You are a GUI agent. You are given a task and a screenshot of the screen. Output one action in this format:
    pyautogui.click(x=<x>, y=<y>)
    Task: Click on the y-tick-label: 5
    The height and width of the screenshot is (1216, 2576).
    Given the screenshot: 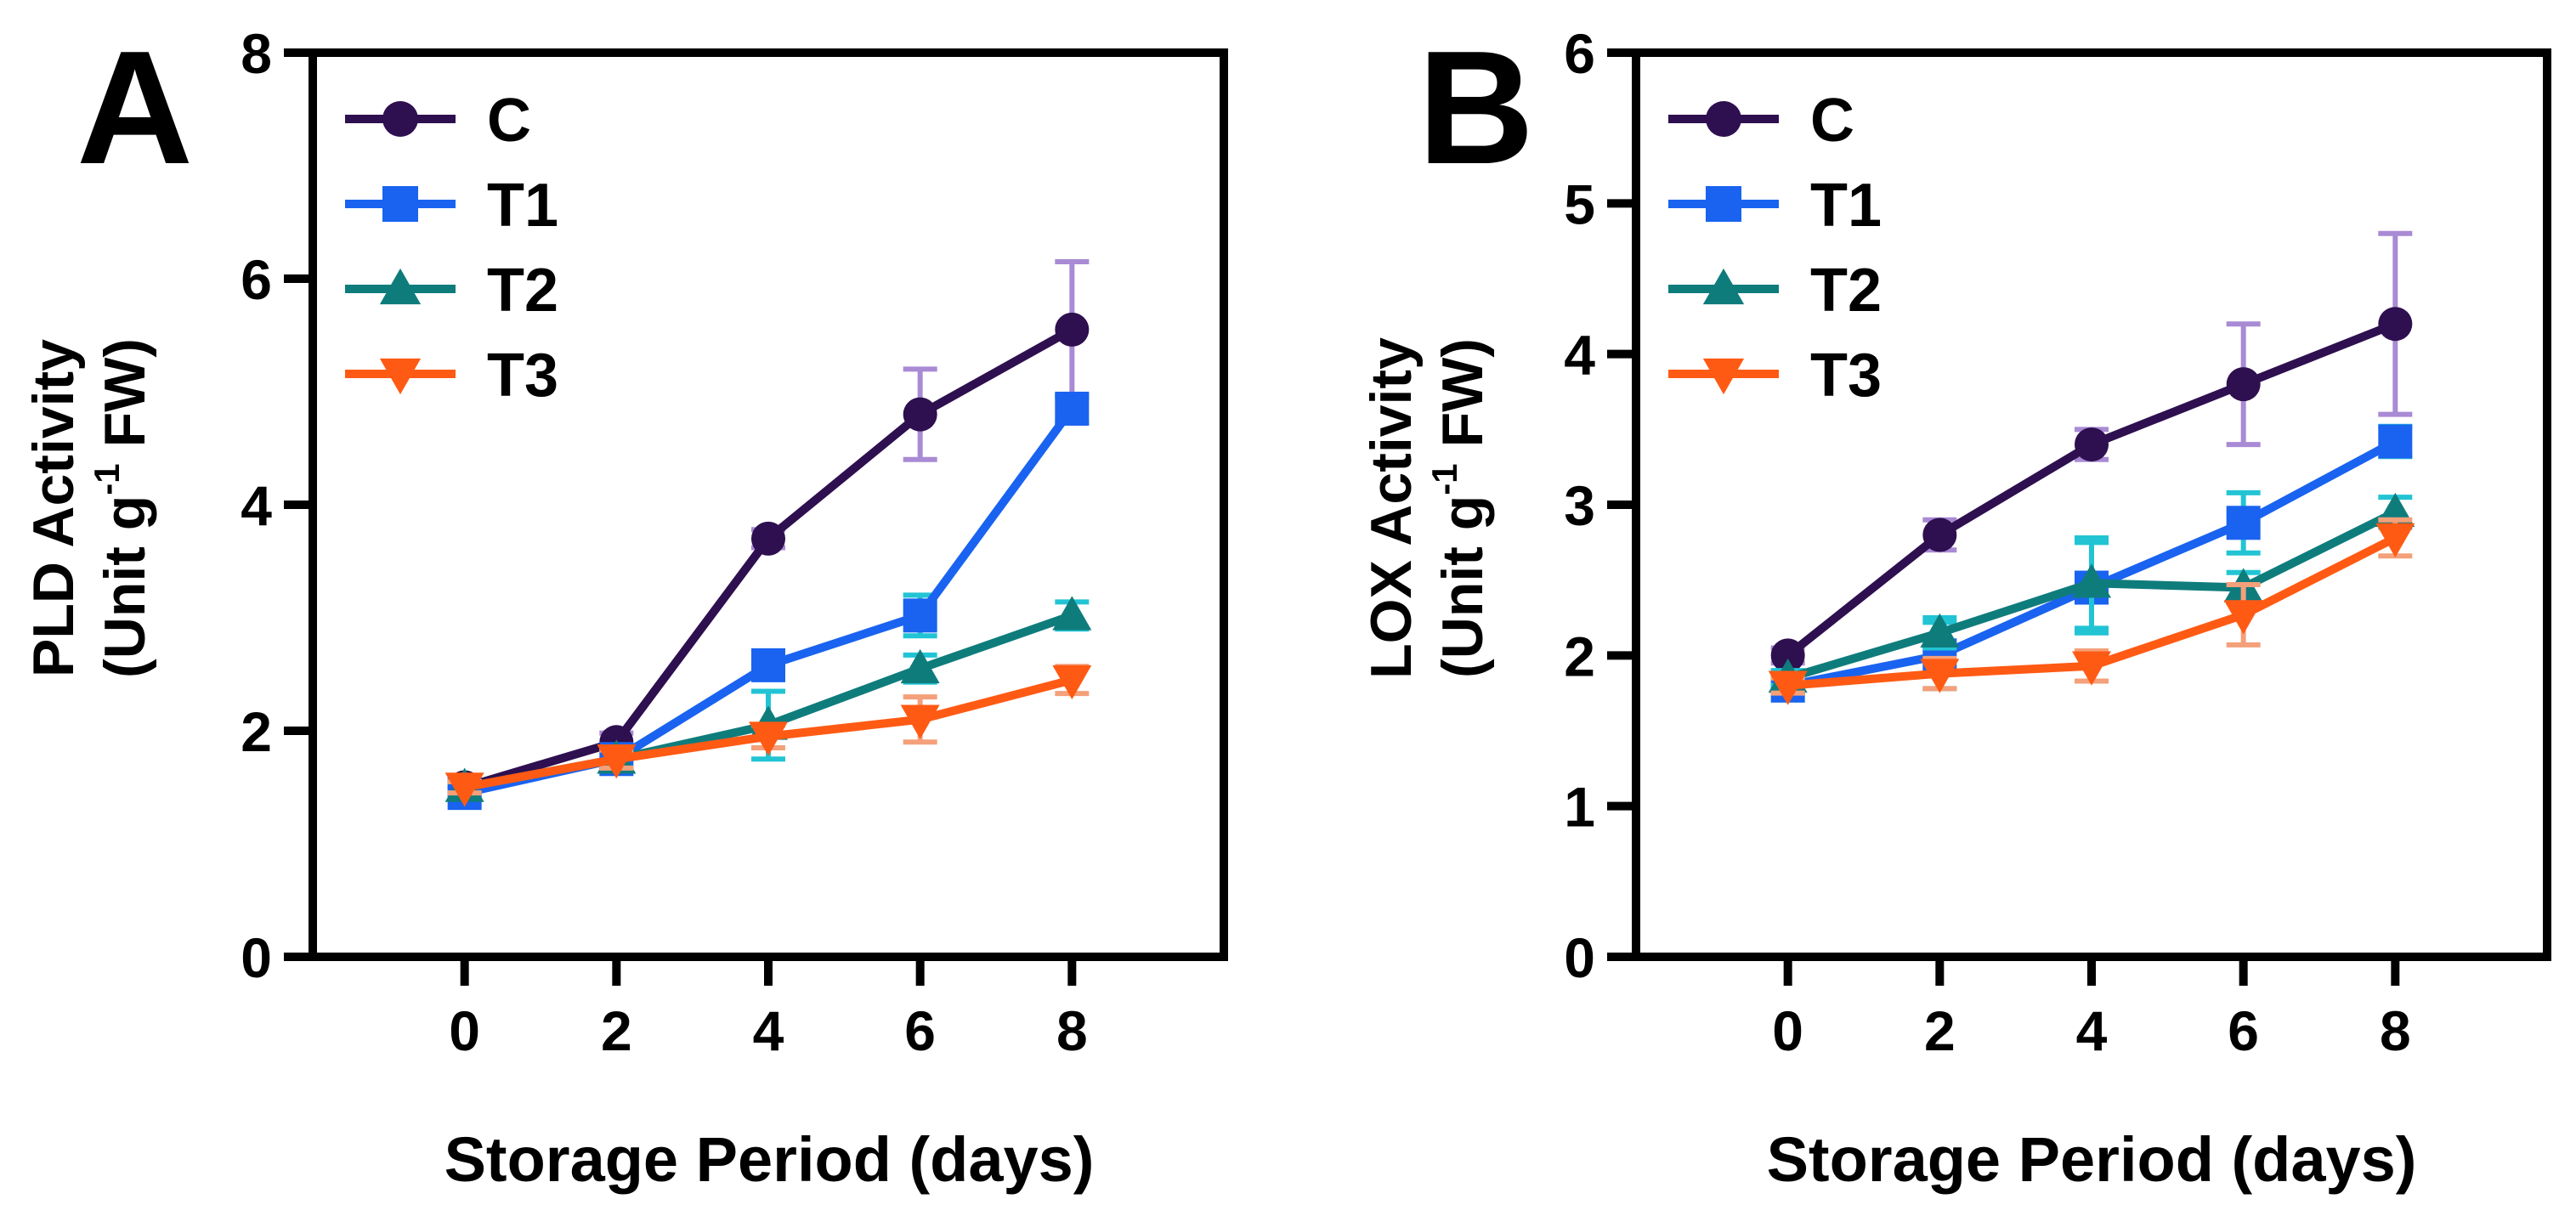 What is the action you would take?
    pyautogui.click(x=1579, y=204)
    